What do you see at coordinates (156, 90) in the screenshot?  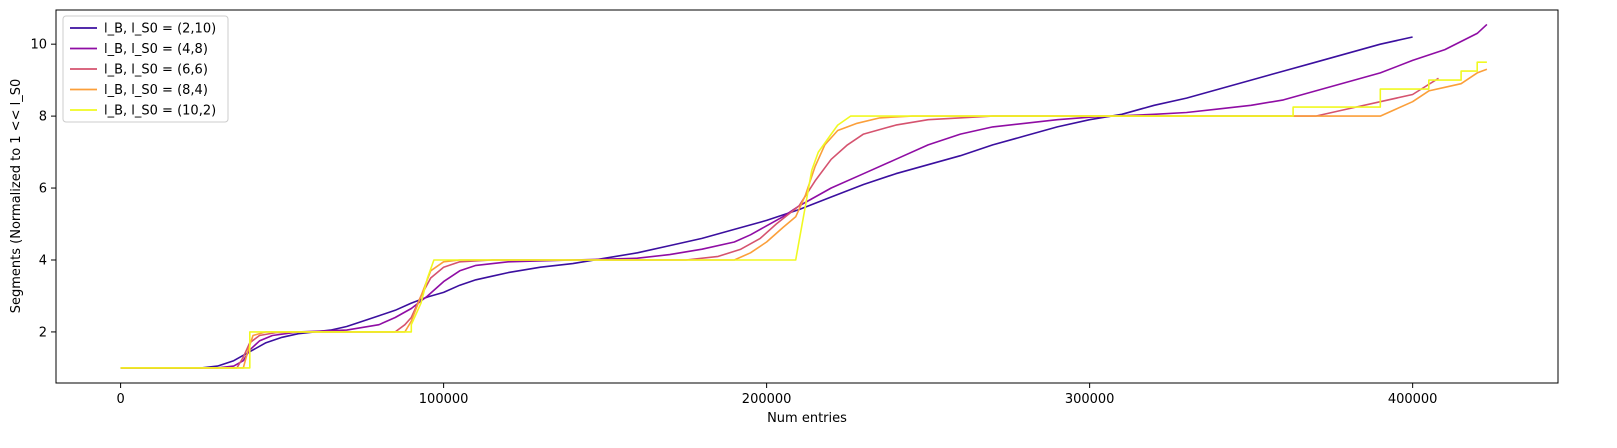 I see `legend-label: l_B, l_S0 = (8,4)` at bounding box center [156, 90].